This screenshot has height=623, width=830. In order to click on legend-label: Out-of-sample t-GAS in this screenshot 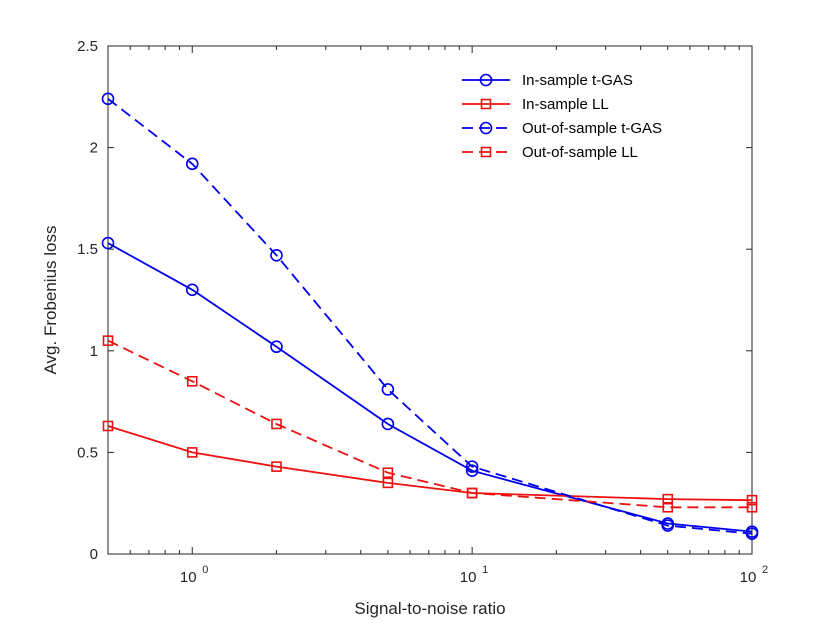, I will do `click(592, 128)`.